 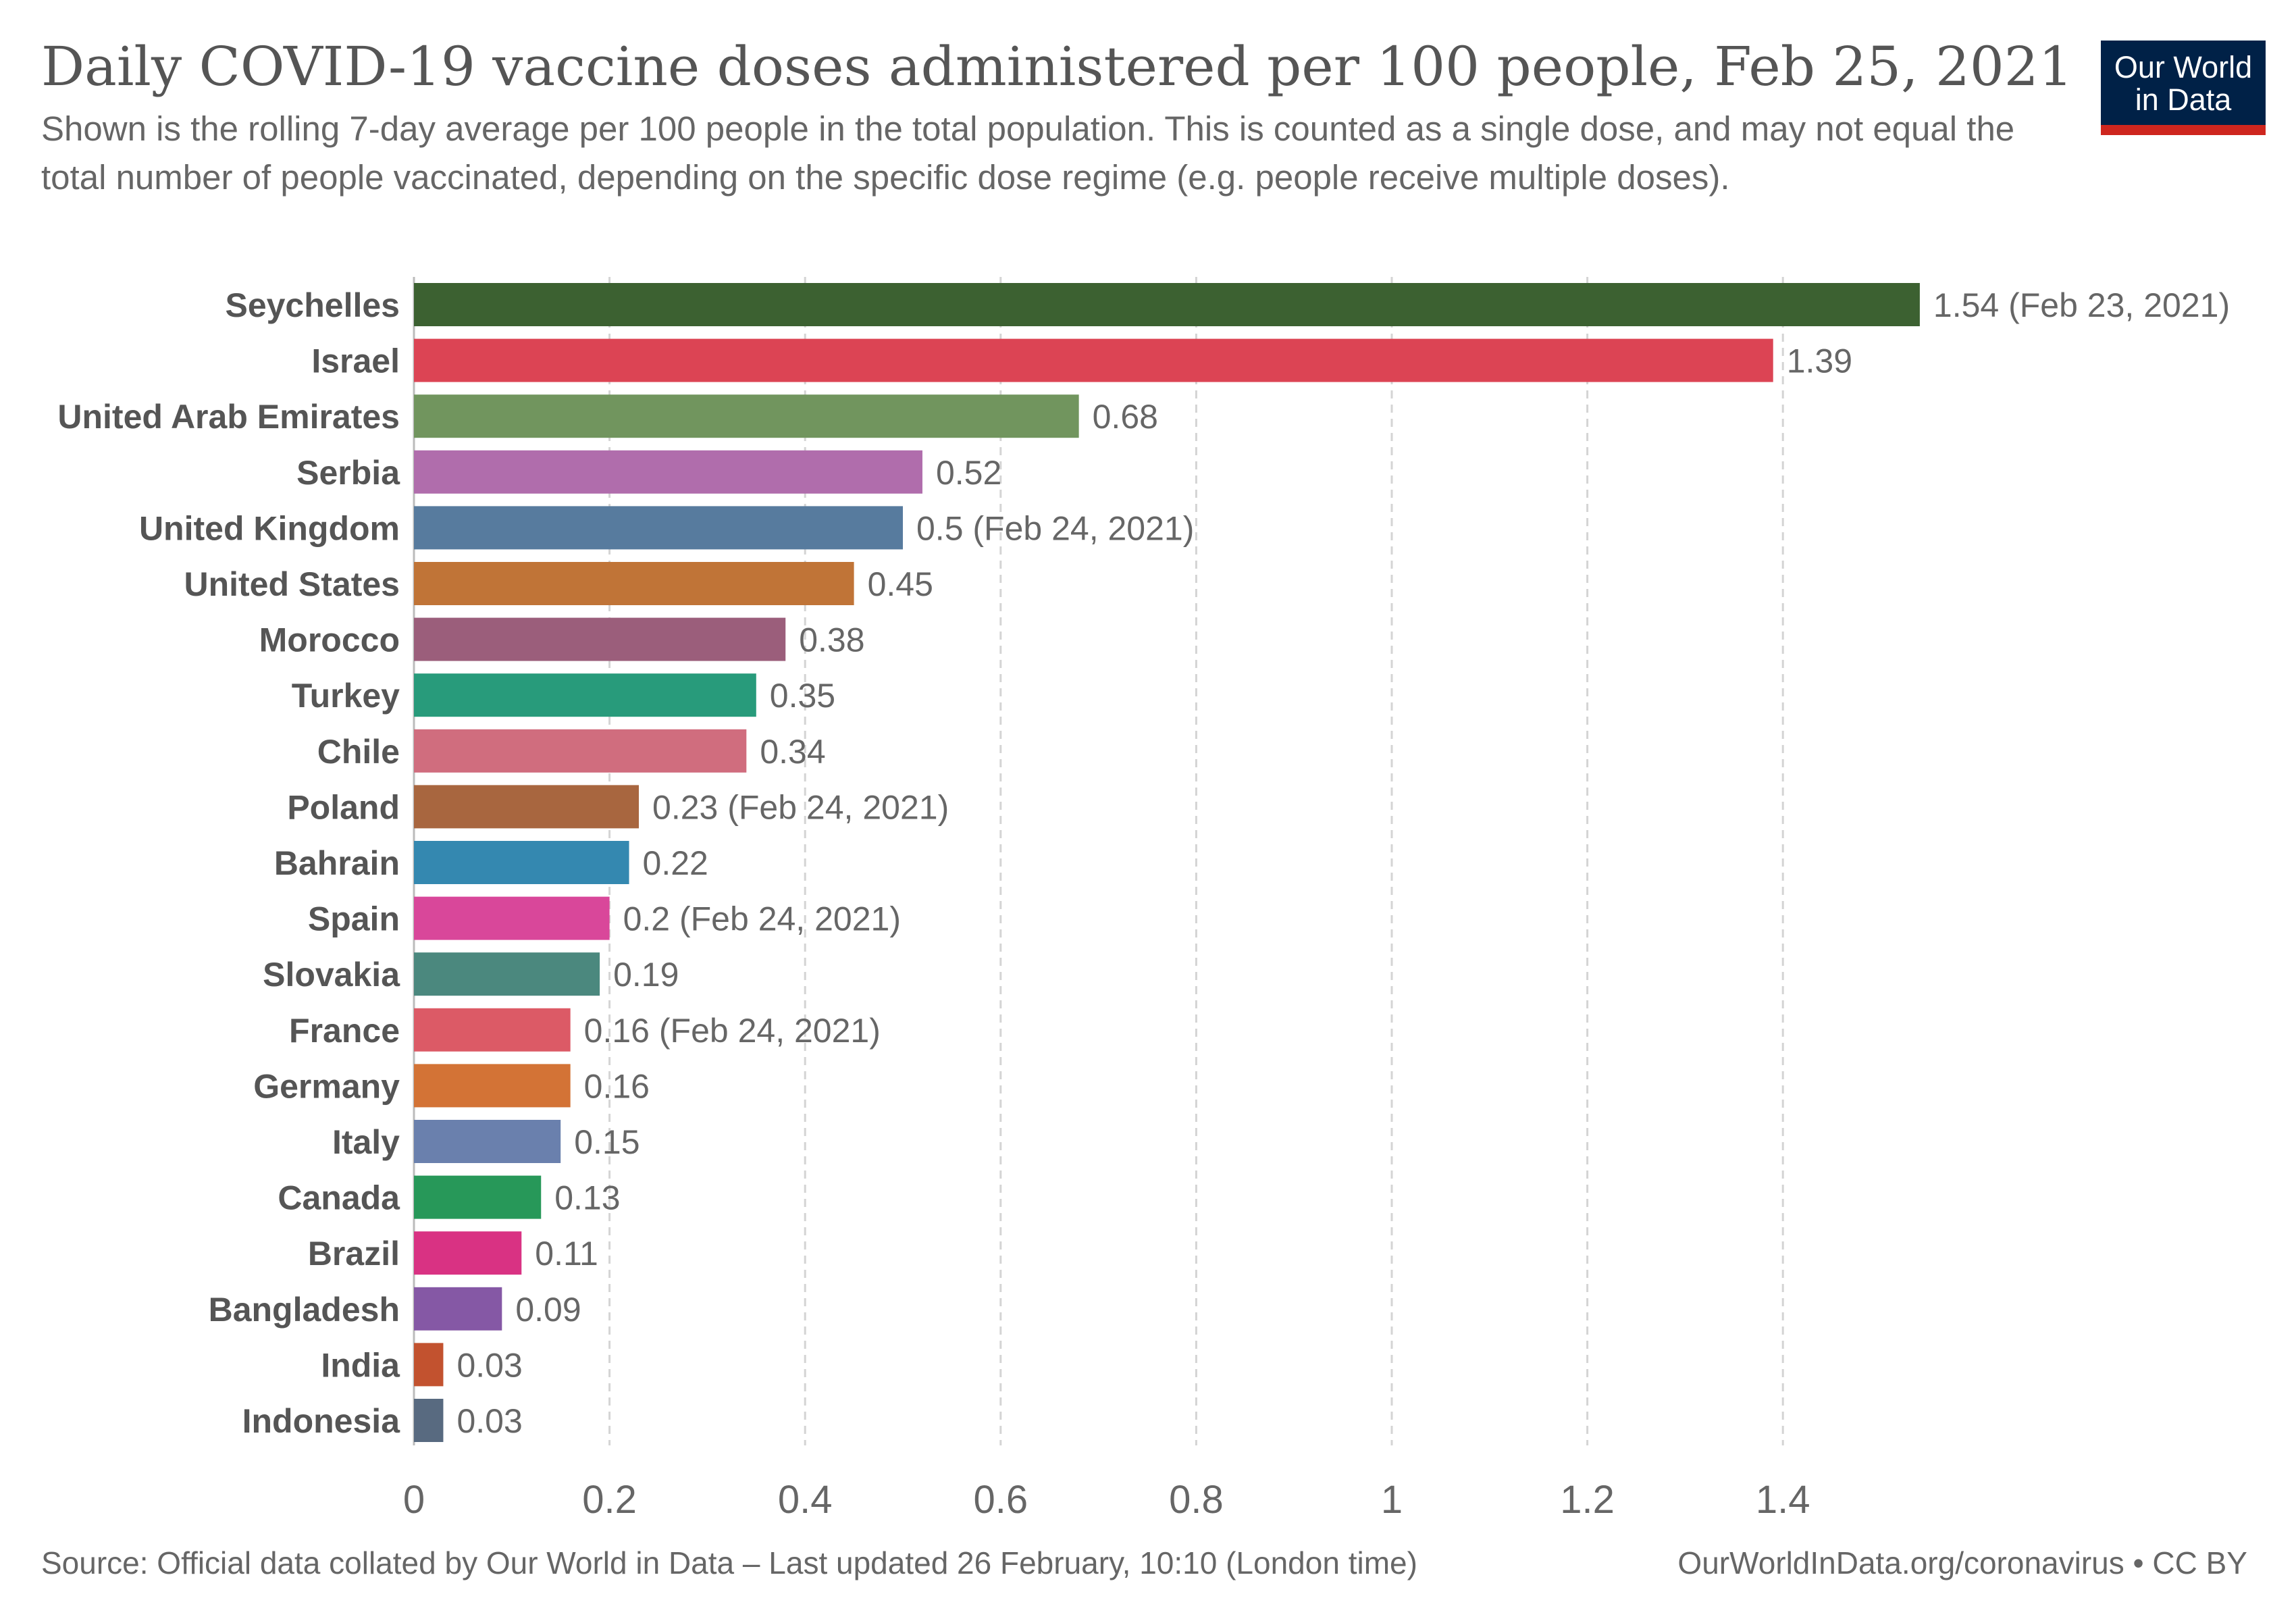 What do you see at coordinates (900, 584) in the screenshot?
I see `value-label: 0.45` at bounding box center [900, 584].